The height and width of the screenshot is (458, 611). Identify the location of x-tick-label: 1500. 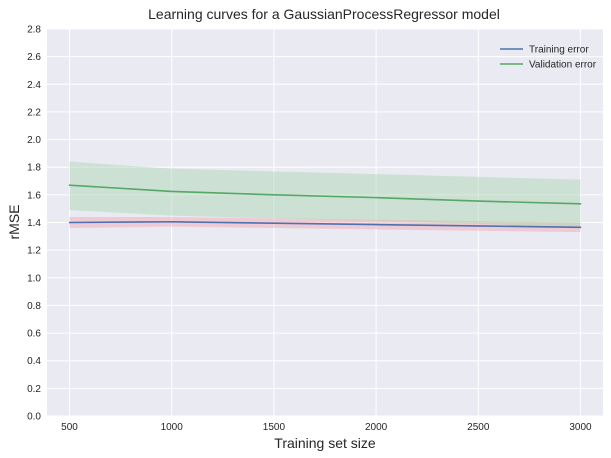
(274, 427).